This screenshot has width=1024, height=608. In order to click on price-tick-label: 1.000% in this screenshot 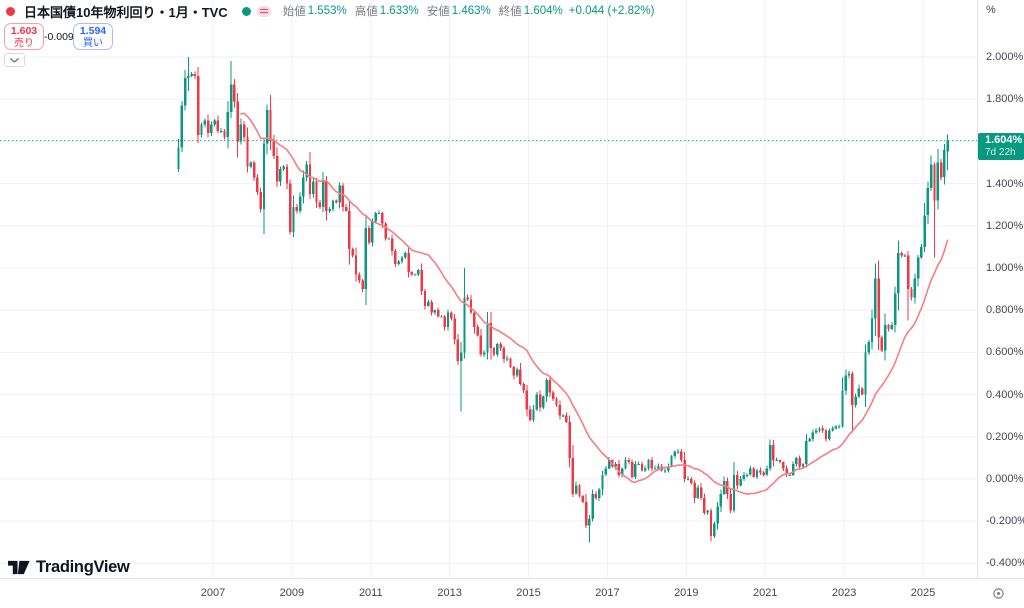, I will do `click(1005, 268)`.